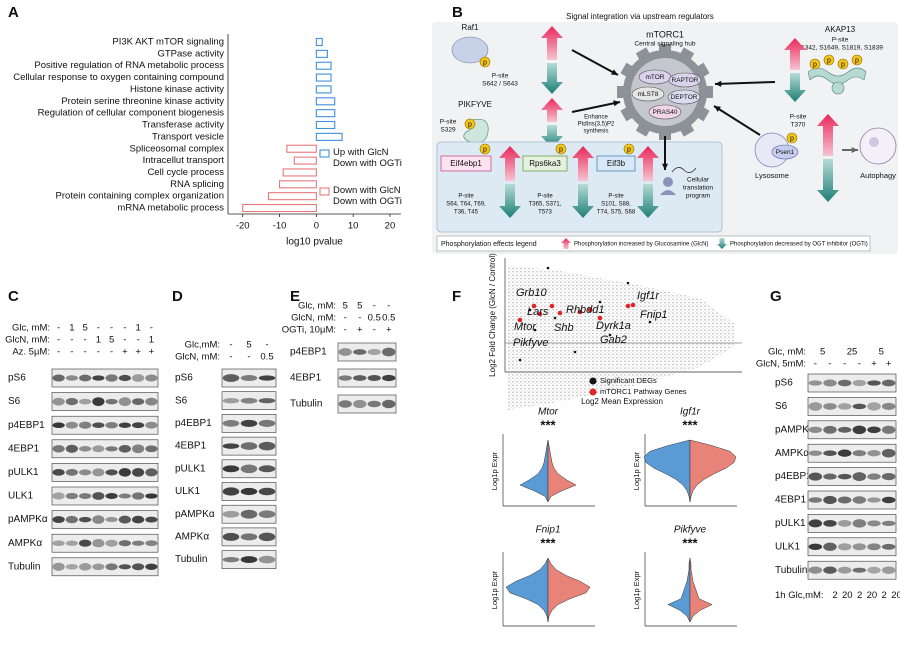  I want to click on gear-tooth, so click(643, 129).